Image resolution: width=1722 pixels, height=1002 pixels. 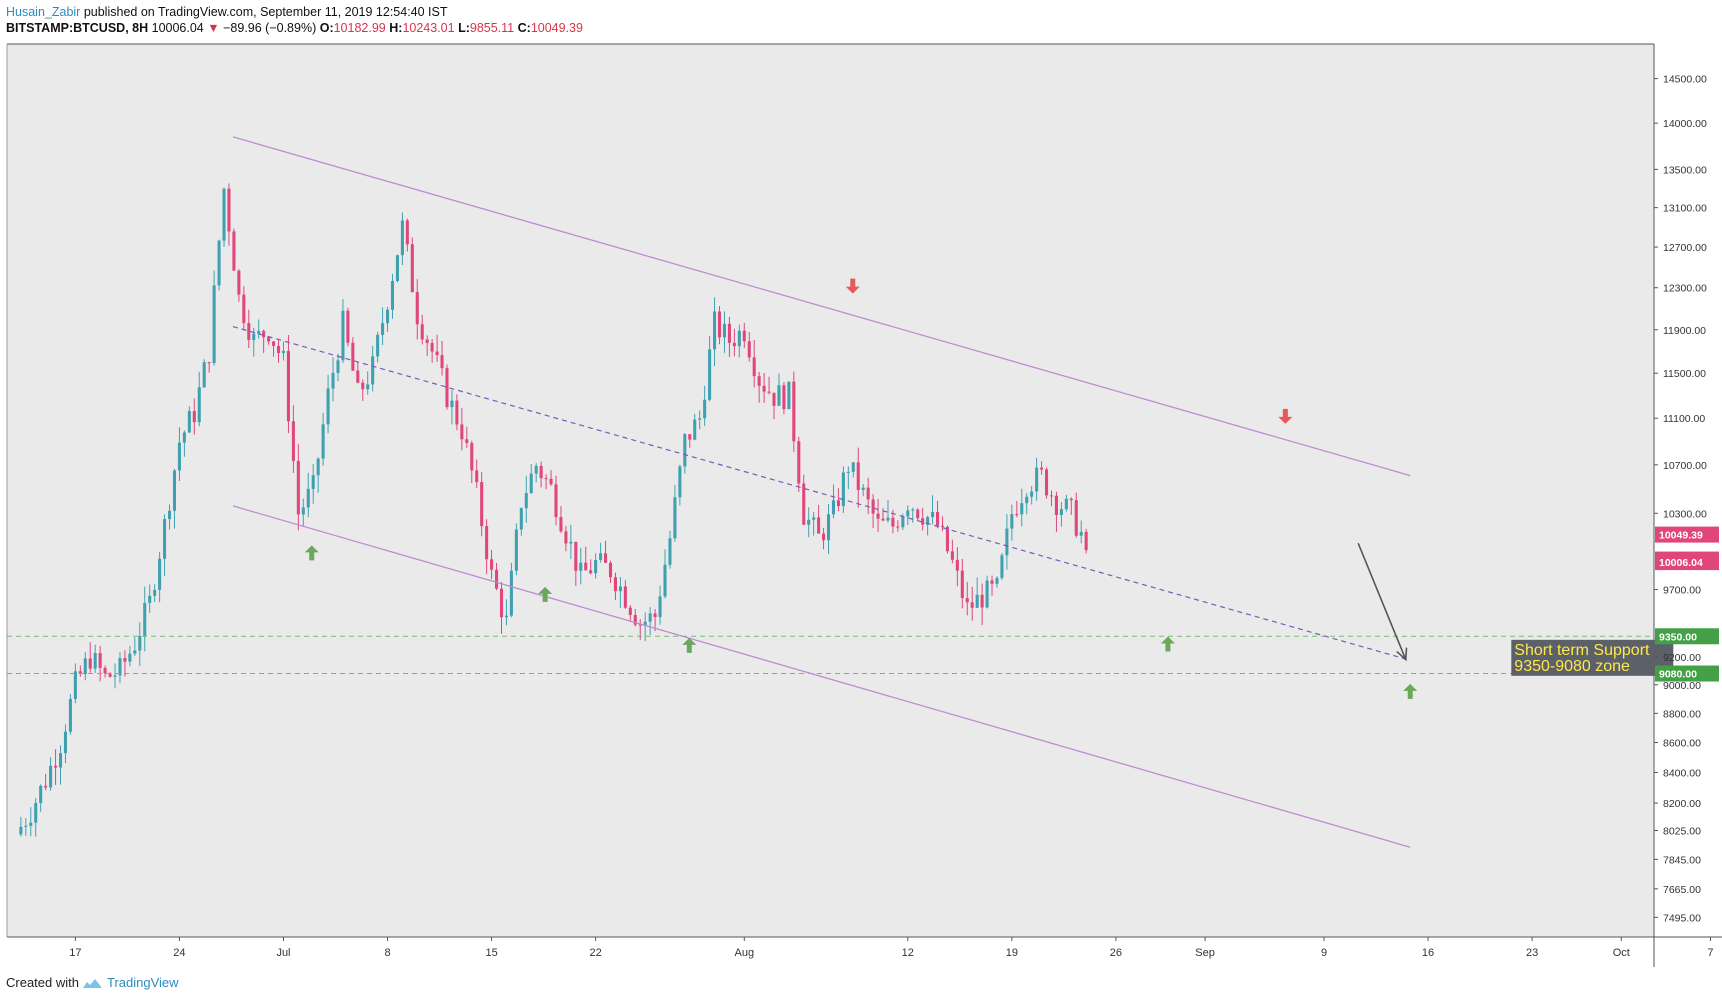 What do you see at coordinates (908, 953) in the screenshot?
I see `time-tick-label: 12` at bounding box center [908, 953].